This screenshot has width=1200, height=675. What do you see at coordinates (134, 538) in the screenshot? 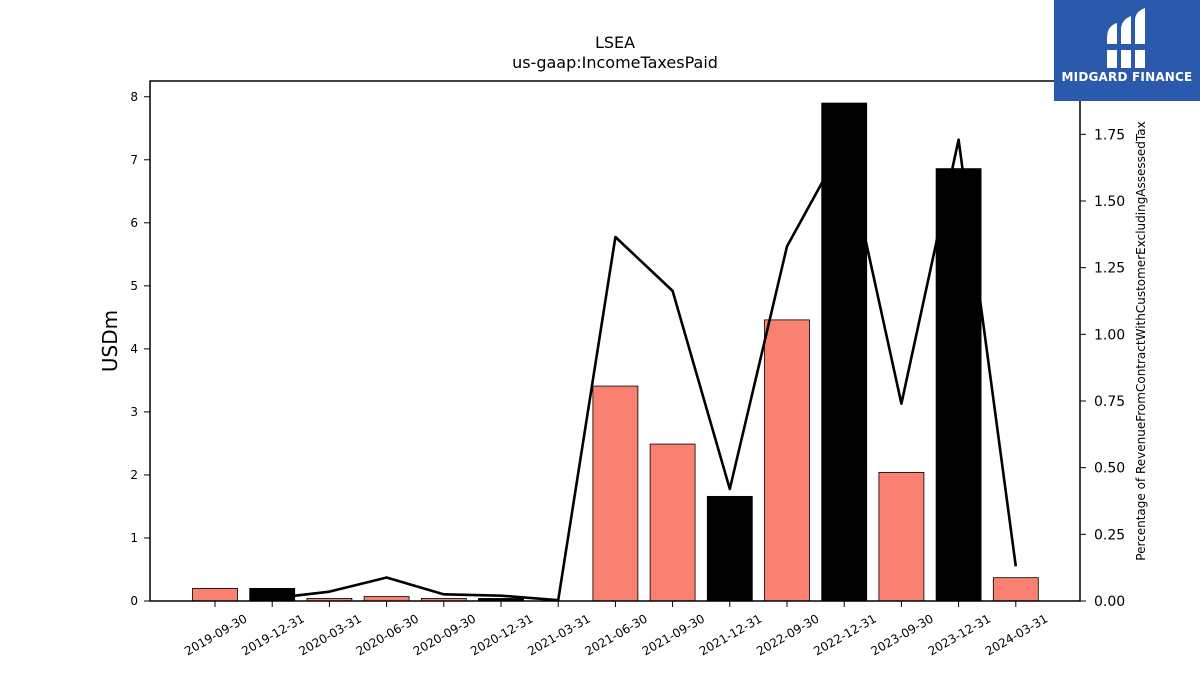
I see `y-tick-label: 1` at bounding box center [134, 538].